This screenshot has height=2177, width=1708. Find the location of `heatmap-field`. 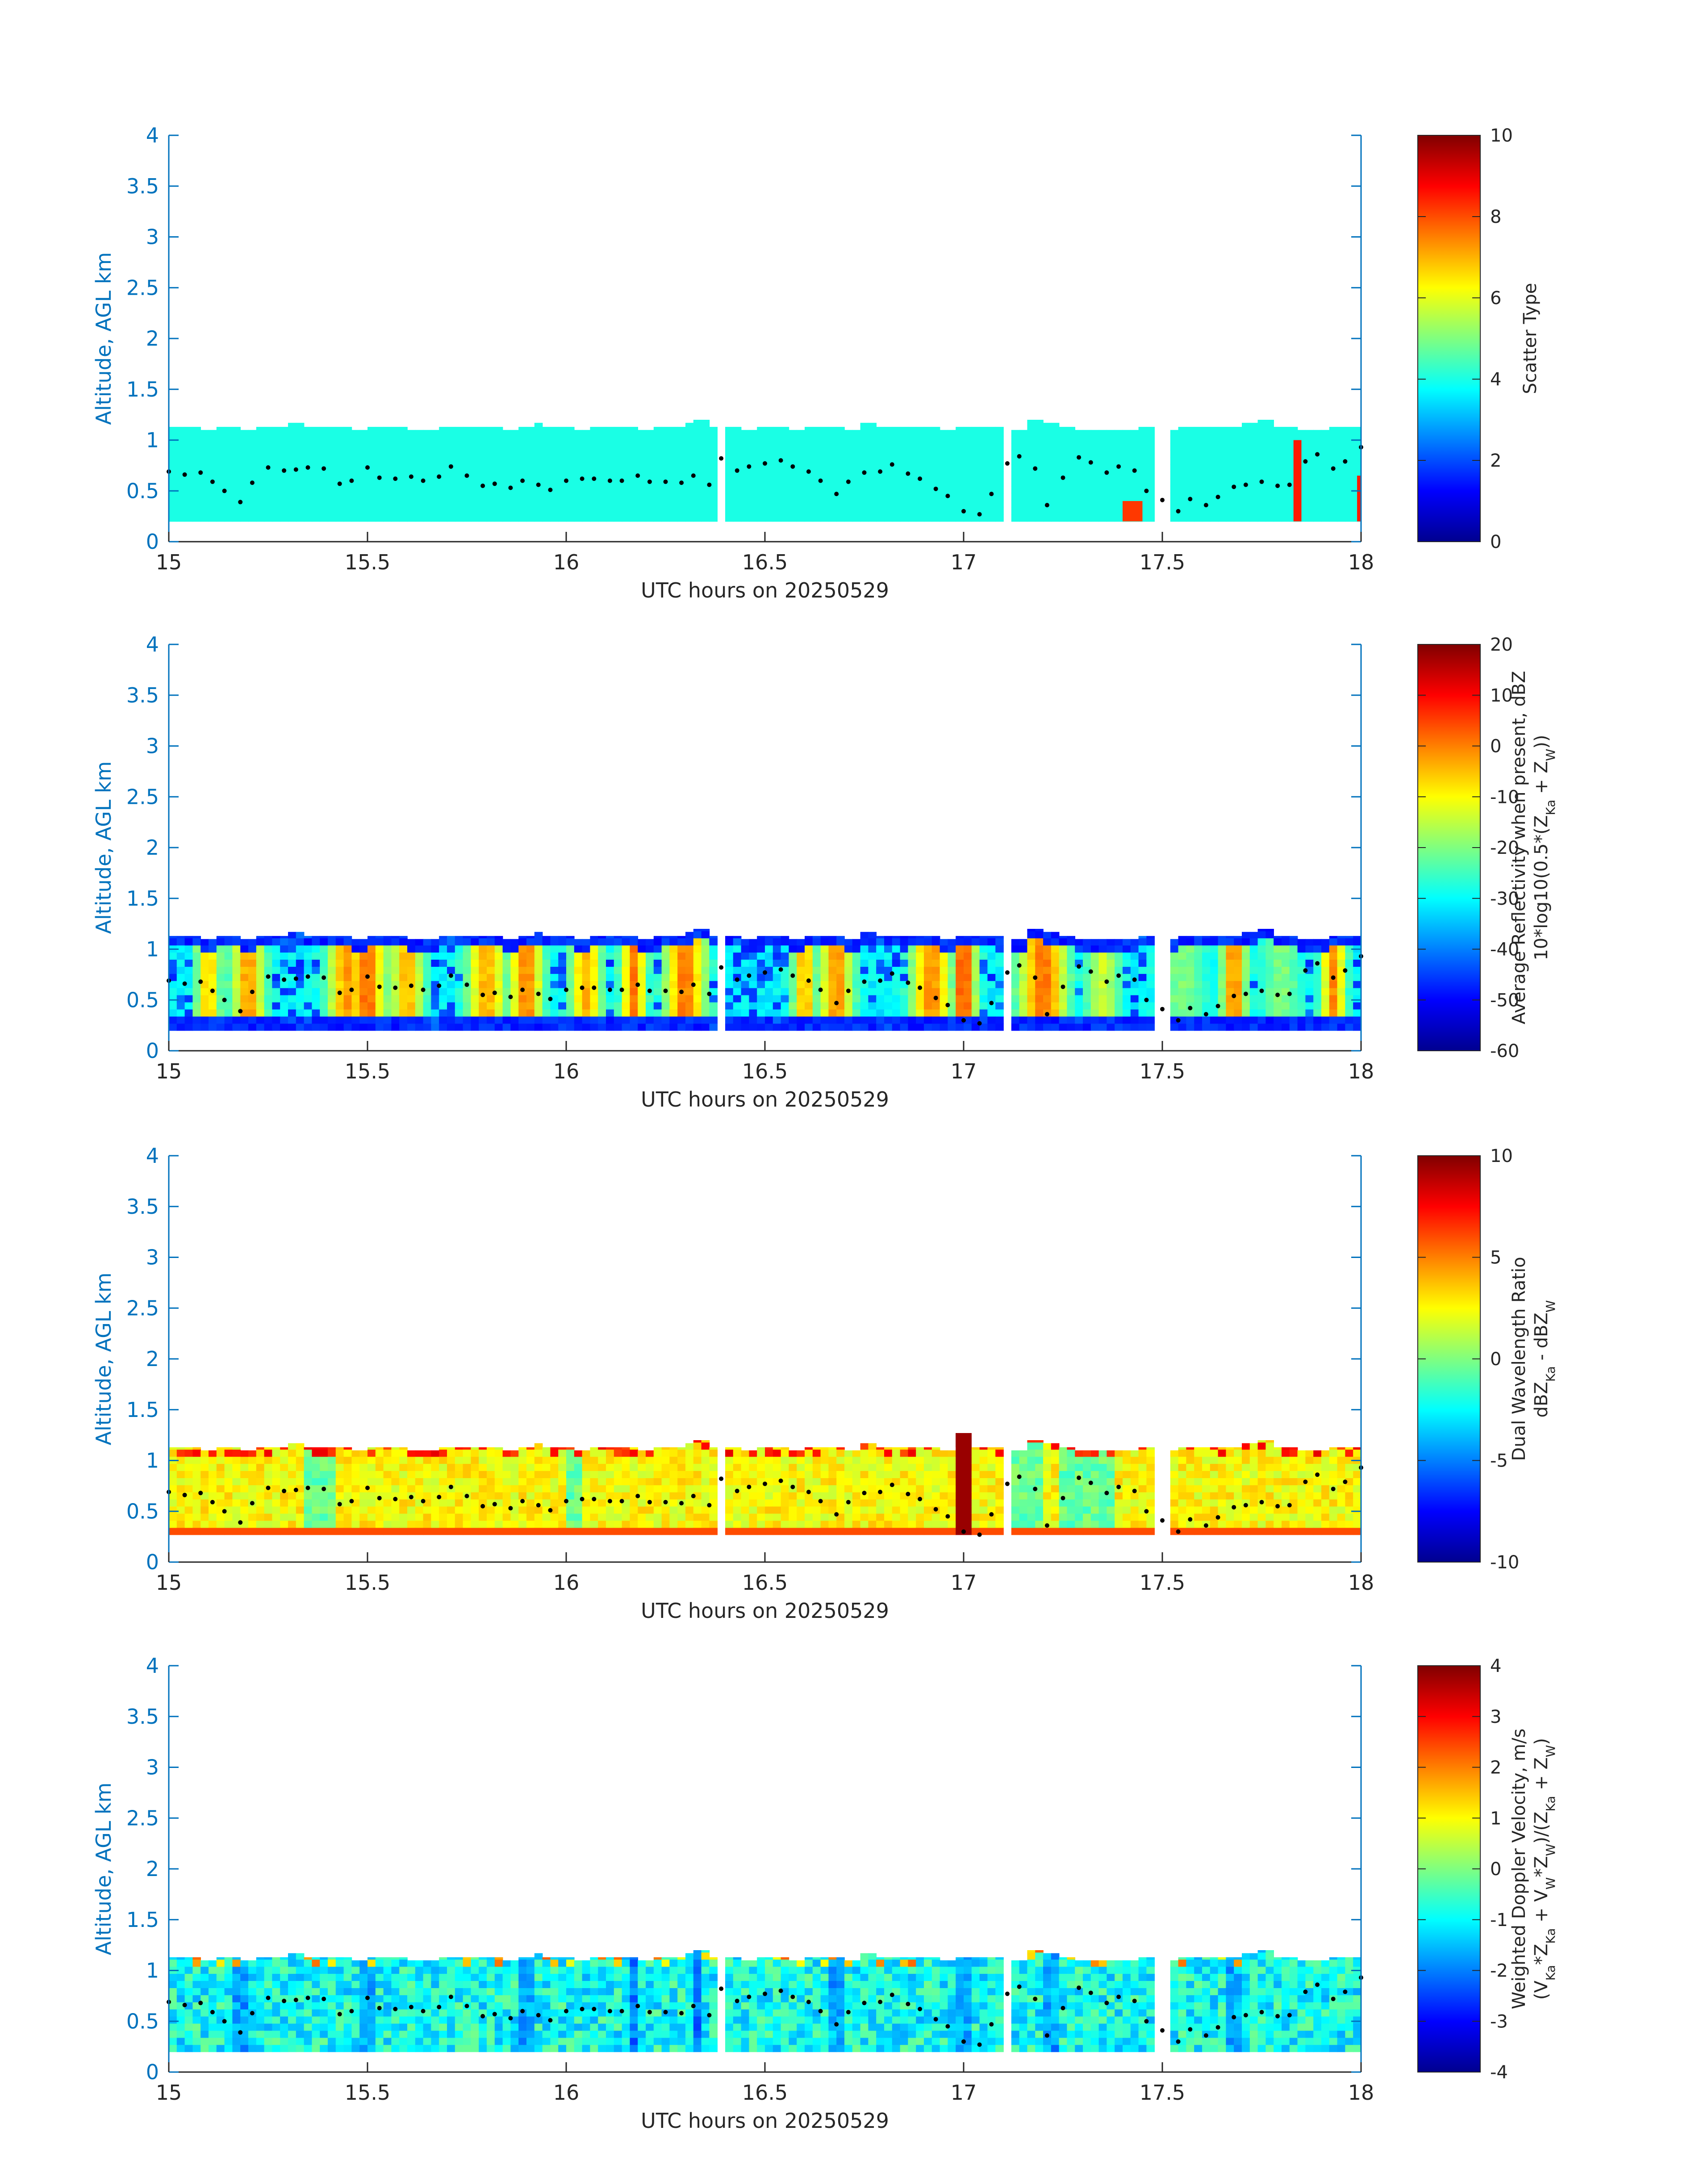

heatmap-field is located at coordinates (765, 980).